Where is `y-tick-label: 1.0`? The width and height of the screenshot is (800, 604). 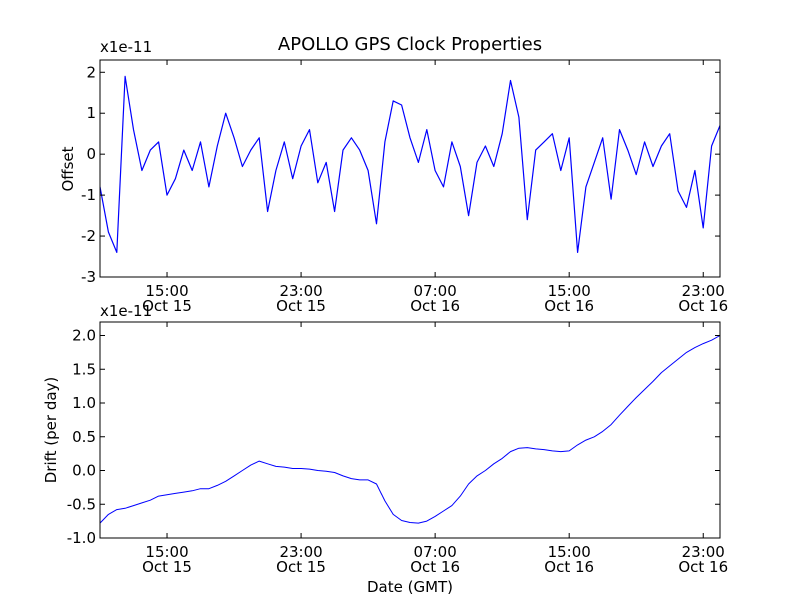 y-tick-label: 1.0 is located at coordinates (84, 403).